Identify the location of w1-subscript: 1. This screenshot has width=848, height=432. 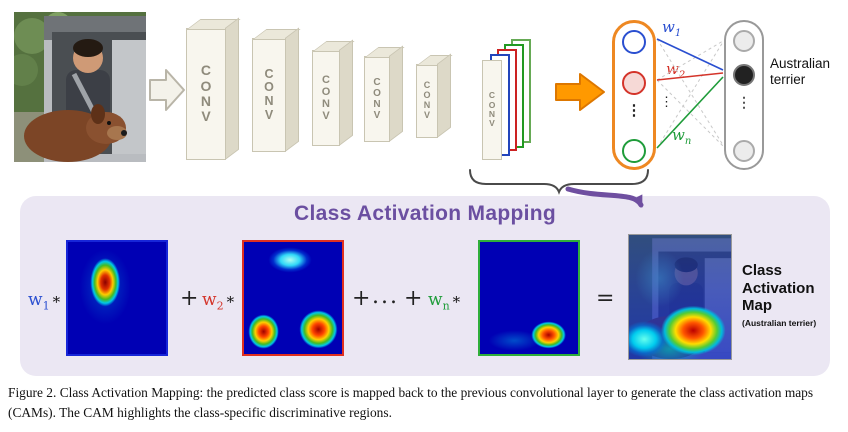
(678, 33).